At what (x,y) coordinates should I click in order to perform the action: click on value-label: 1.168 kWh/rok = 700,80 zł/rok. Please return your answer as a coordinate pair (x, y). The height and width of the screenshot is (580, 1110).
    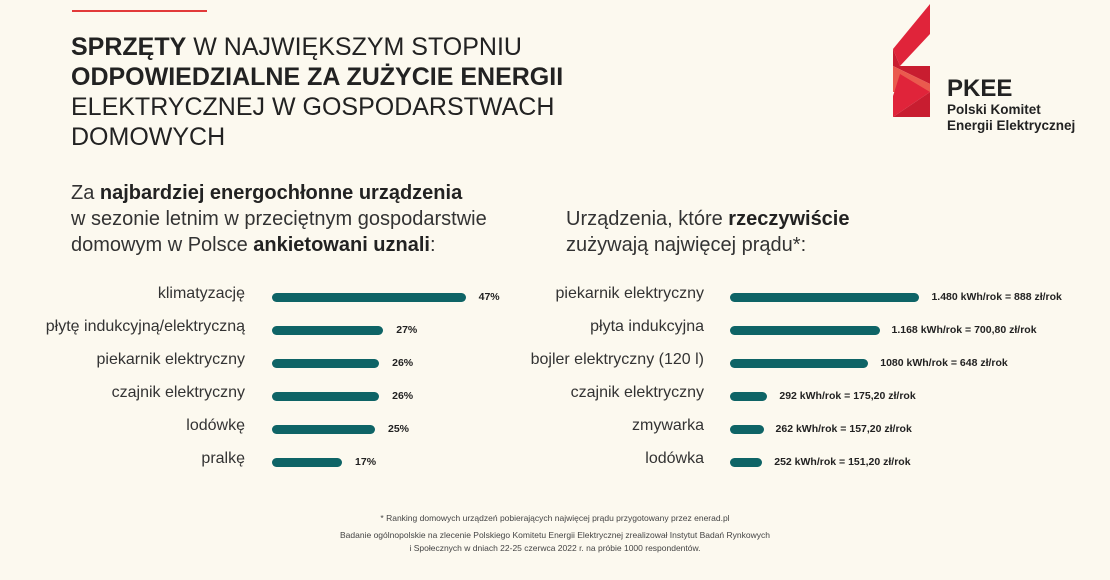
    Looking at the image, I should click on (964, 330).